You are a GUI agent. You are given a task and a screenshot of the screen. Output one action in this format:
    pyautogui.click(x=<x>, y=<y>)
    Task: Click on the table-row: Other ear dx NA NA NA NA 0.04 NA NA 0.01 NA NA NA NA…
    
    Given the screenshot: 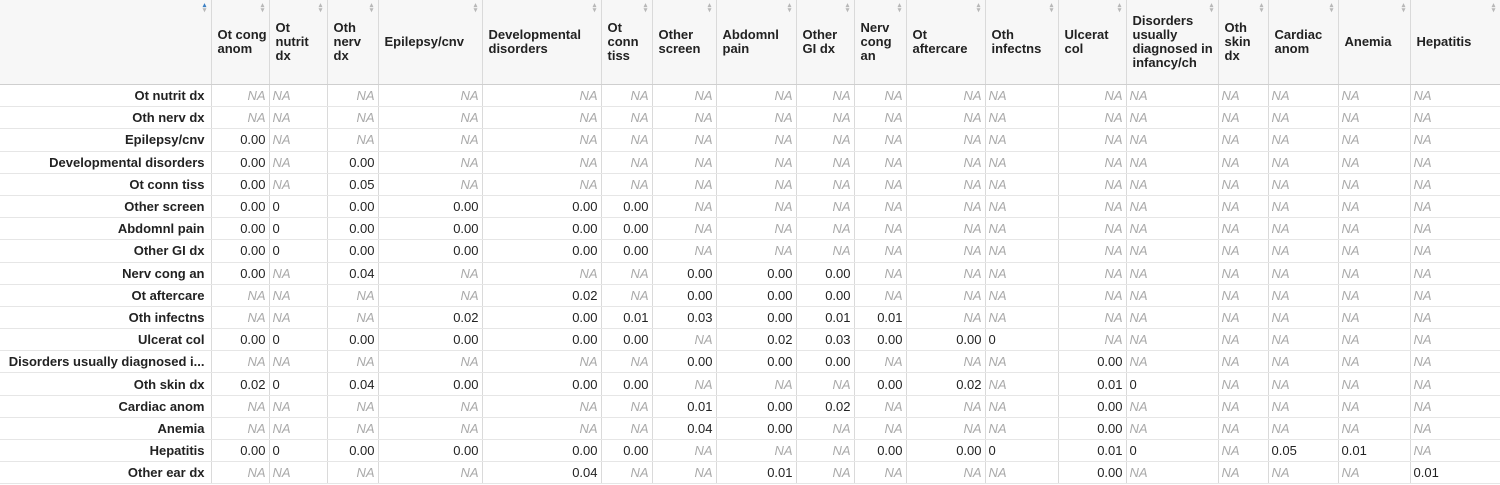 What is the action you would take?
    pyautogui.click(x=750, y=473)
    